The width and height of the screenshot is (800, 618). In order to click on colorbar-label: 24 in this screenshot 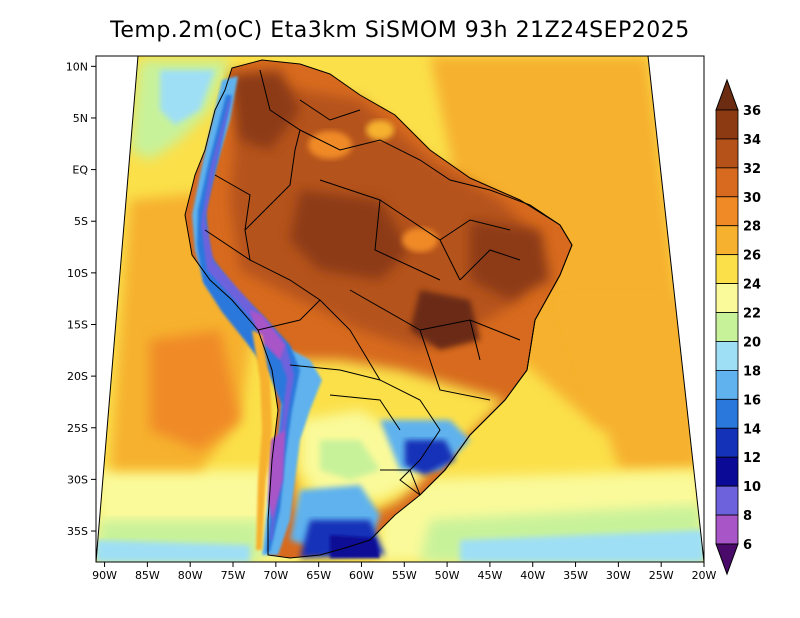, I will do `click(752, 285)`.